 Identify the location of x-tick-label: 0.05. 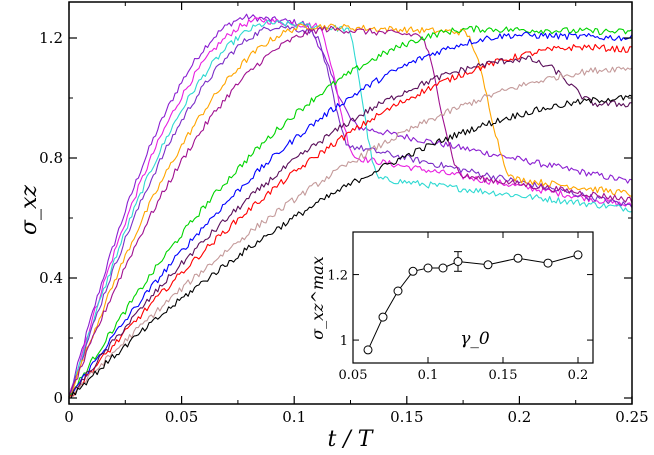
(181, 417).